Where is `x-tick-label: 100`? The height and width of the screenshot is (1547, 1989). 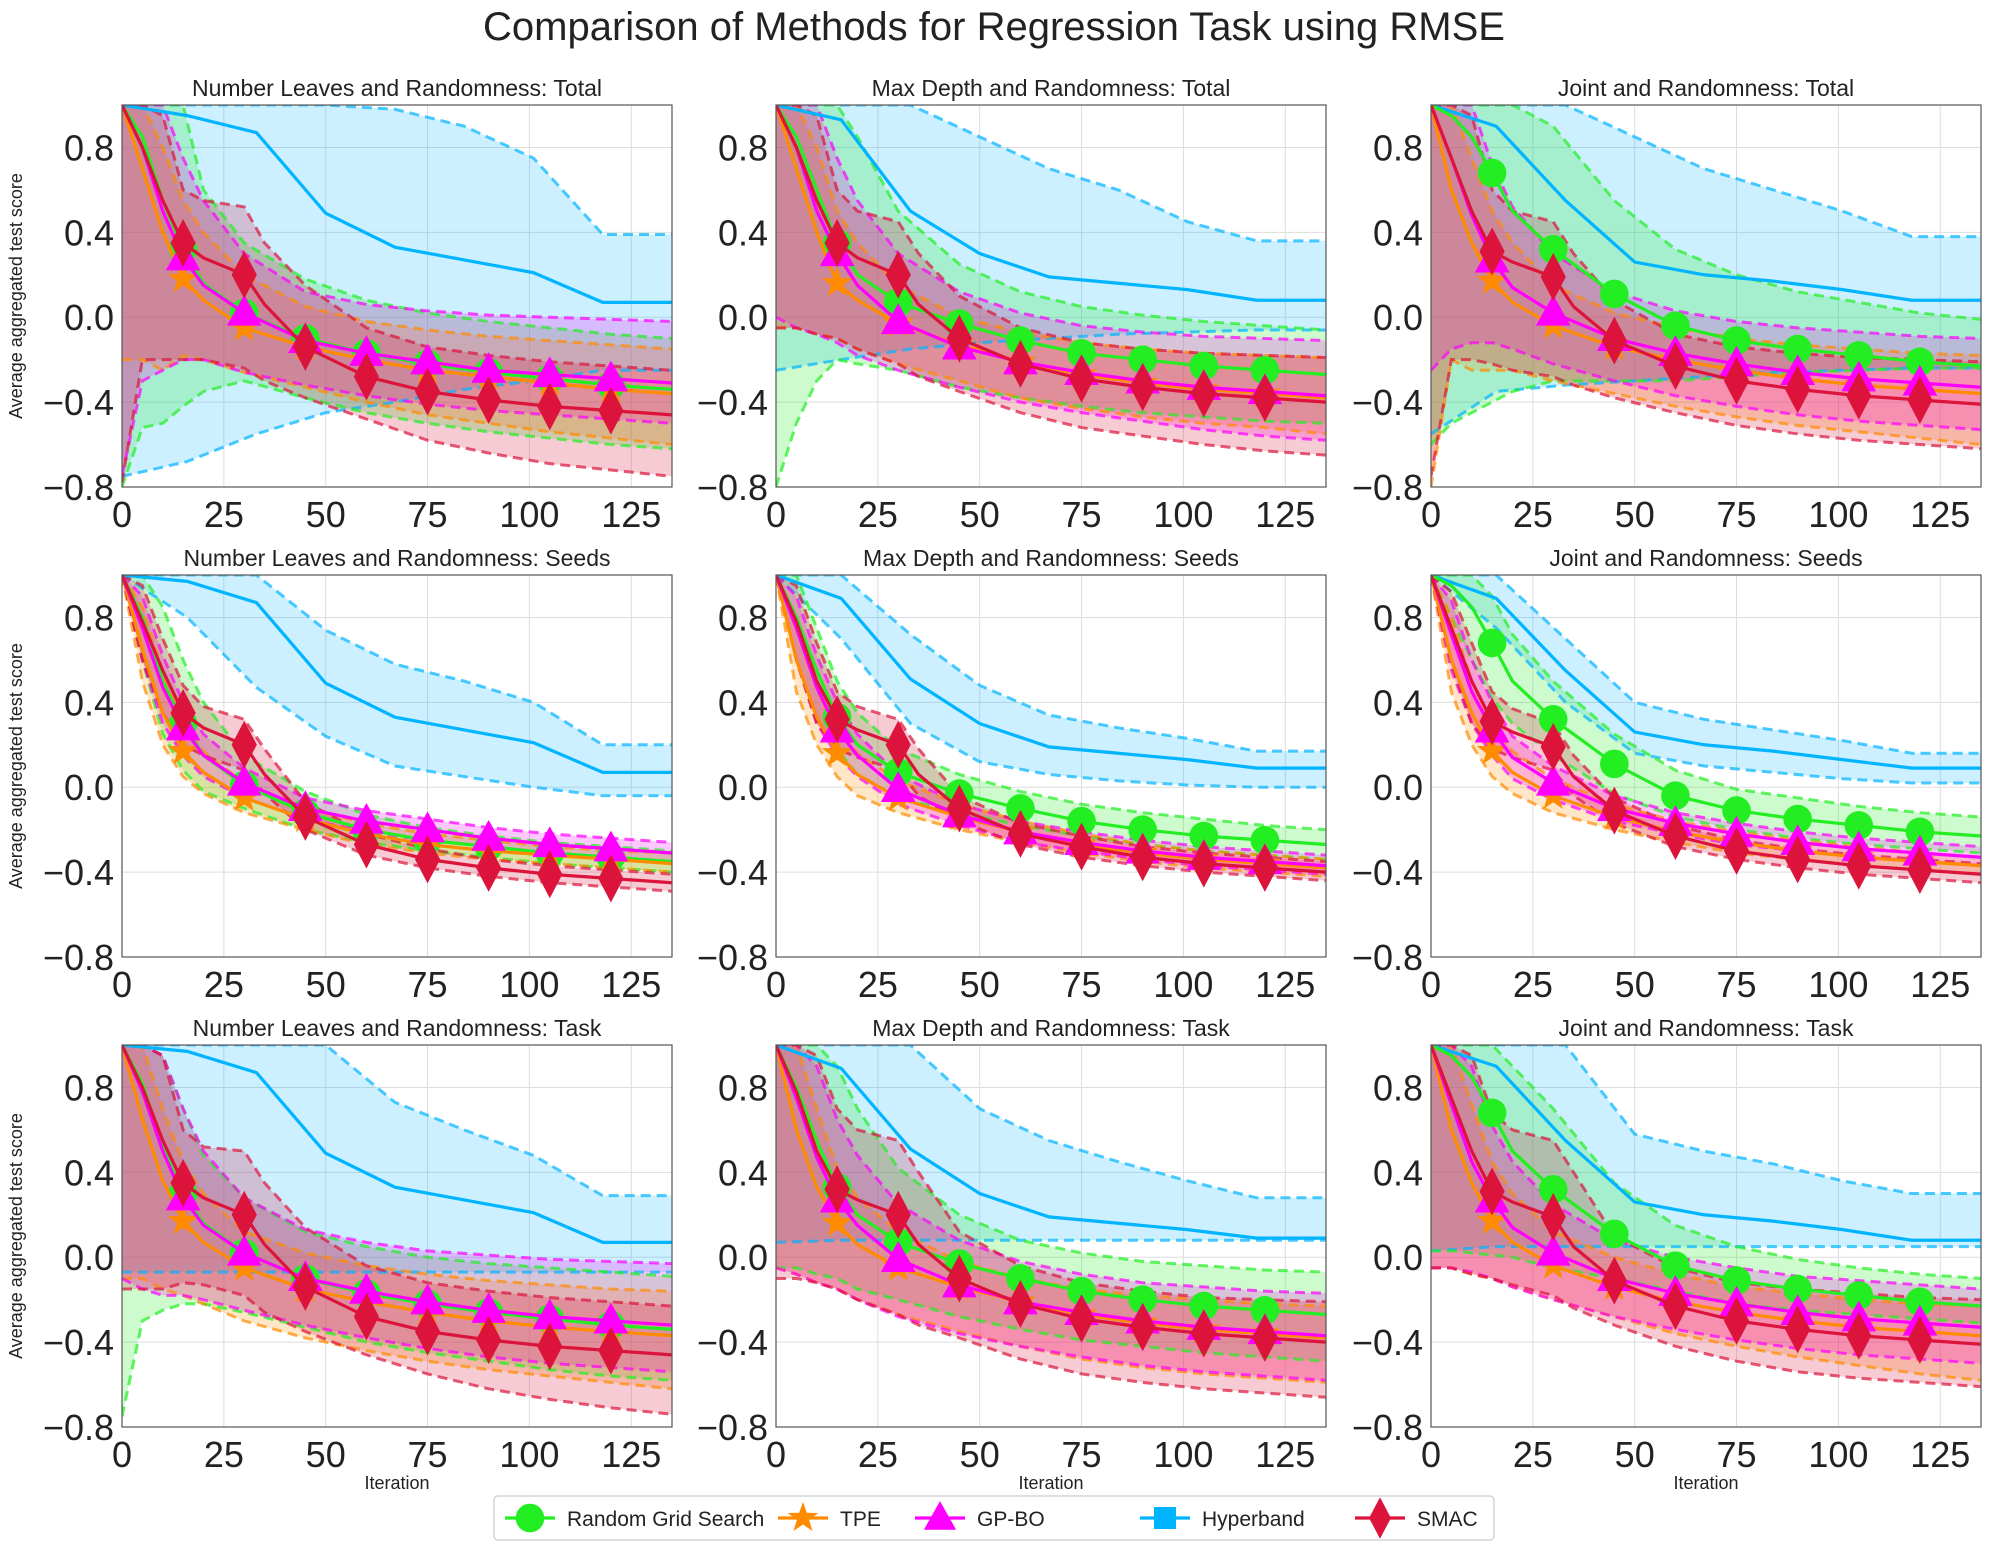
x-tick-label: 100 is located at coordinates (1183, 984).